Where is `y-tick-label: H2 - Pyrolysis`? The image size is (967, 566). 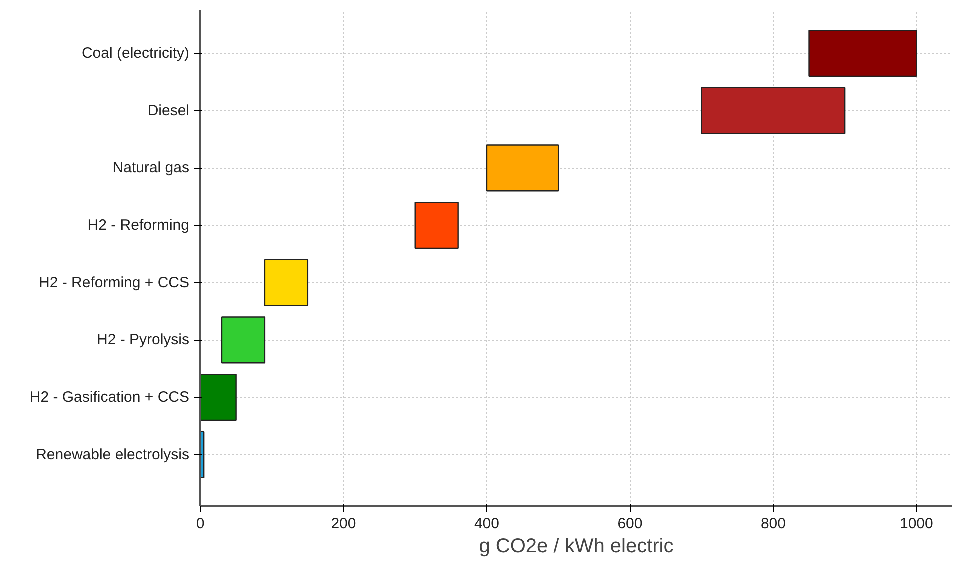 y-tick-label: H2 - Pyrolysis is located at coordinates (143, 340).